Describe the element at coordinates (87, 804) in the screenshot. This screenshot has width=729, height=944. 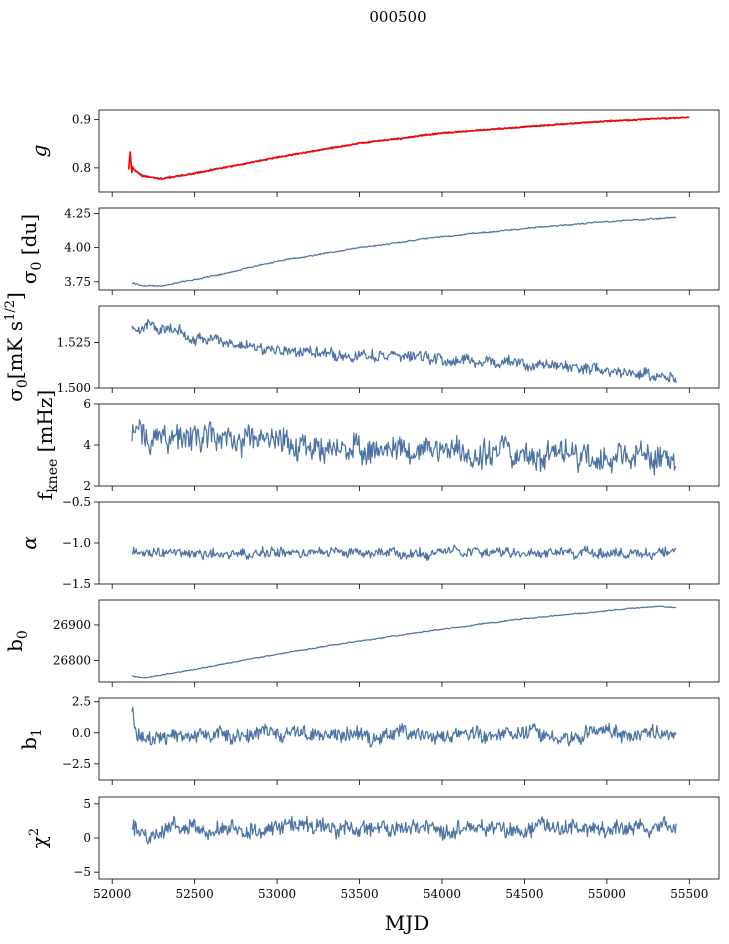
I see `y-tick-label: 5` at that location.